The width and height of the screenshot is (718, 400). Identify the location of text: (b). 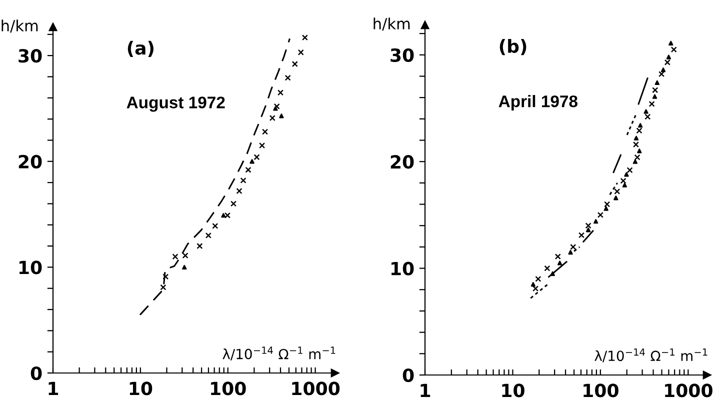
(513, 47).